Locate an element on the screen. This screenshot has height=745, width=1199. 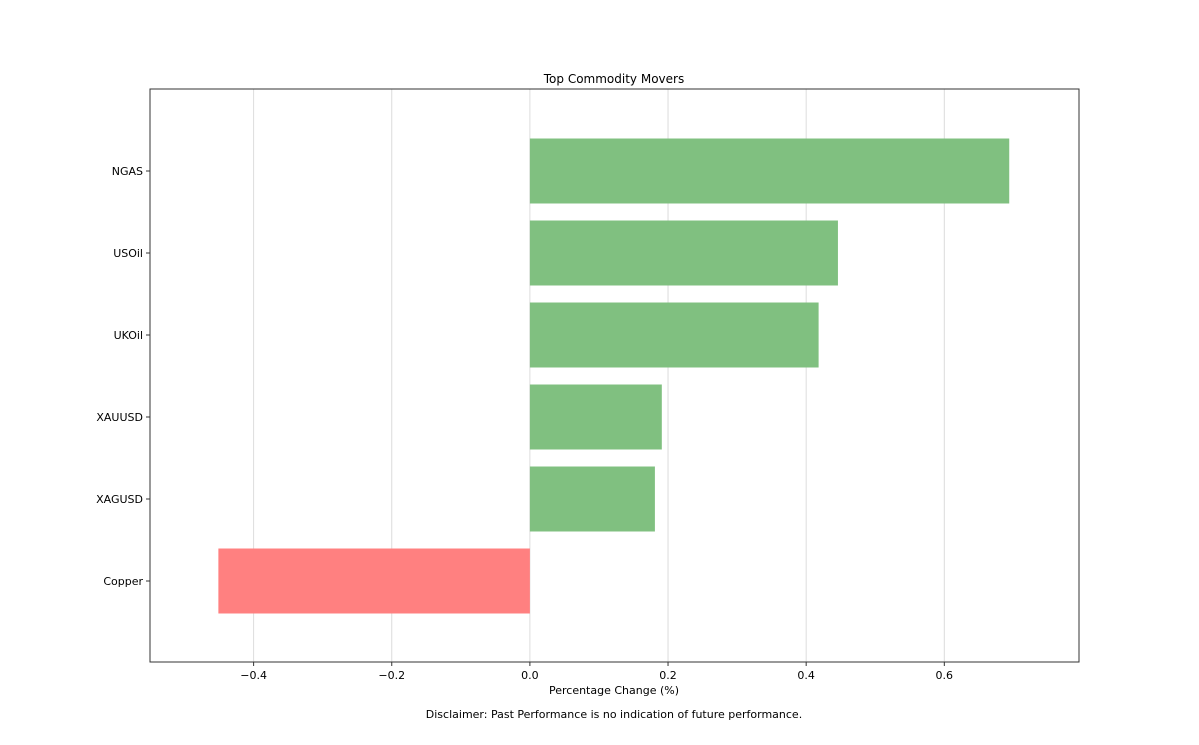
x-tick-label: 0.6 is located at coordinates (945, 675).